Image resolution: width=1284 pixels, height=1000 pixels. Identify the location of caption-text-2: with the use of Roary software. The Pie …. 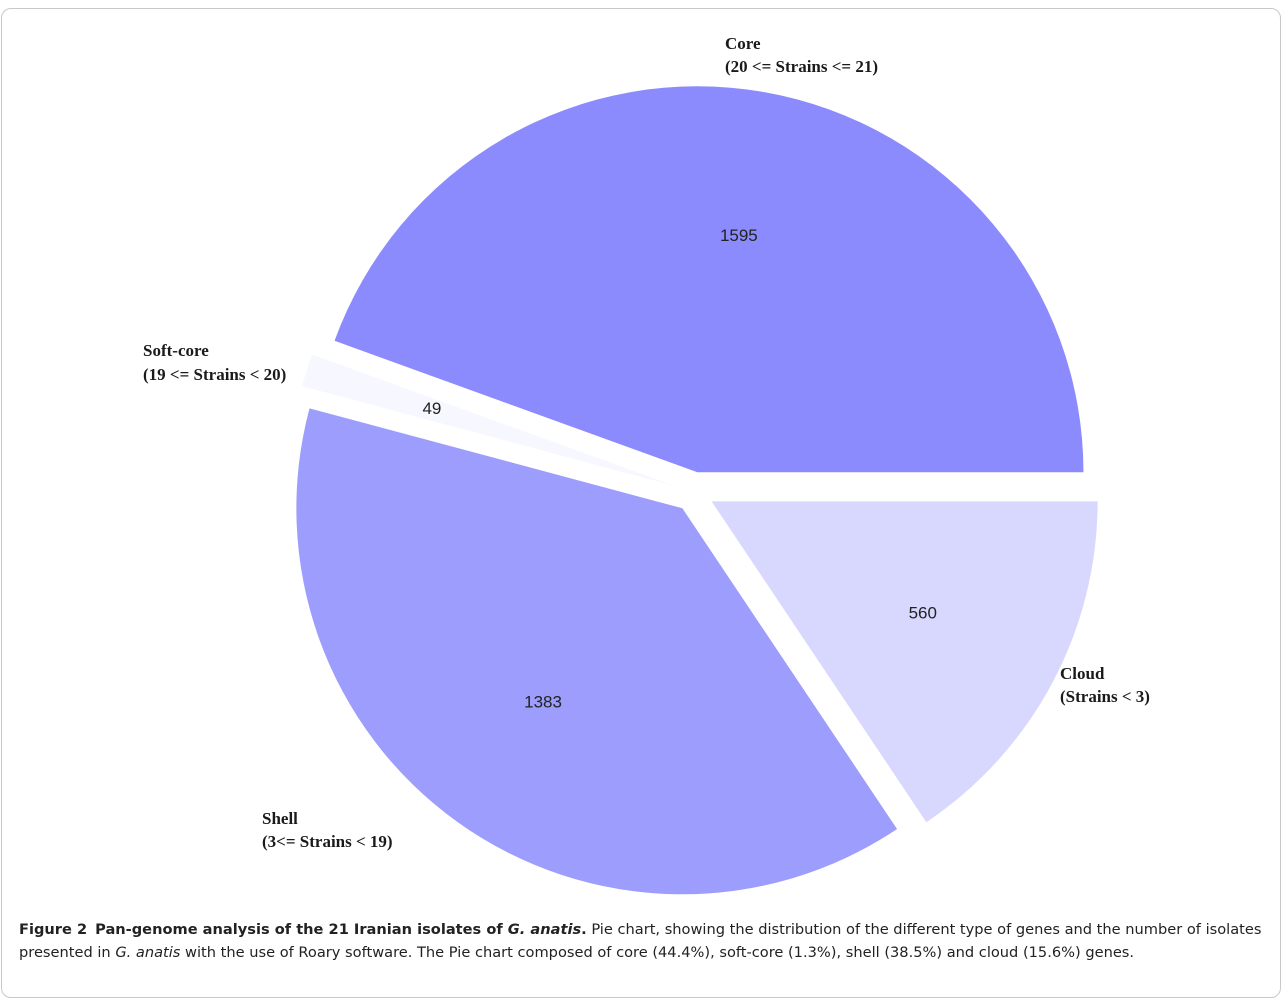
(657, 952).